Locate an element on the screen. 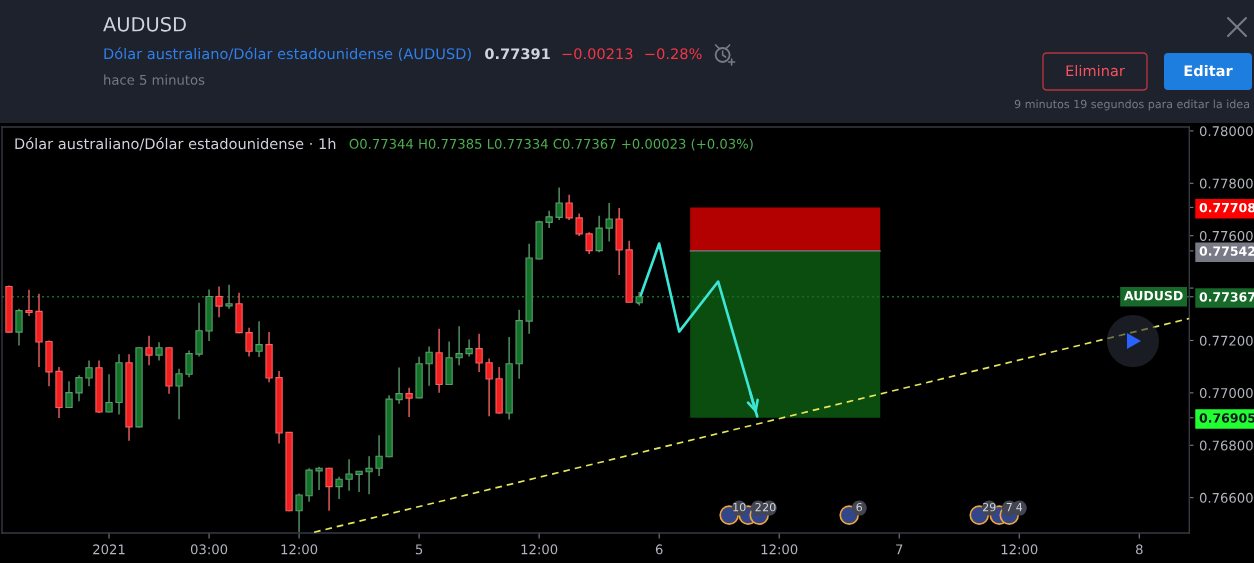 The height and width of the screenshot is (563, 1254). y-tick-label: 0.77000 is located at coordinates (1226, 393).